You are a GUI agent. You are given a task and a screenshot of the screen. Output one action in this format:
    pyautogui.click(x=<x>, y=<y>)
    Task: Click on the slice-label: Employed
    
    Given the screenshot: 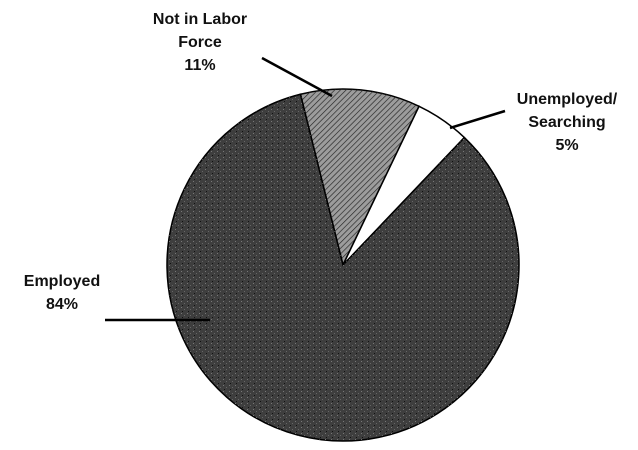 What is the action you would take?
    pyautogui.click(x=62, y=281)
    